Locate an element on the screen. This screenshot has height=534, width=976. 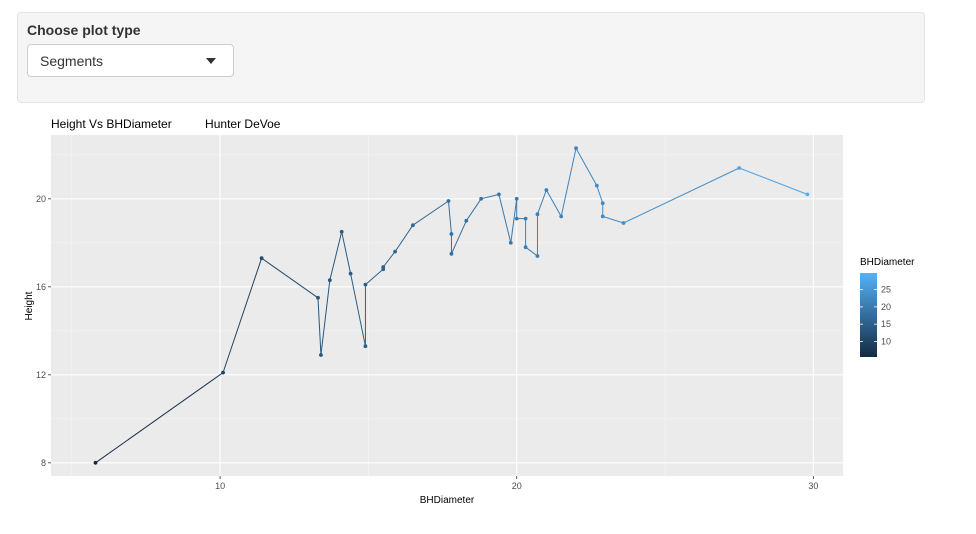
legend-ticks: 10 15 20 25 is located at coordinates (875, 315).